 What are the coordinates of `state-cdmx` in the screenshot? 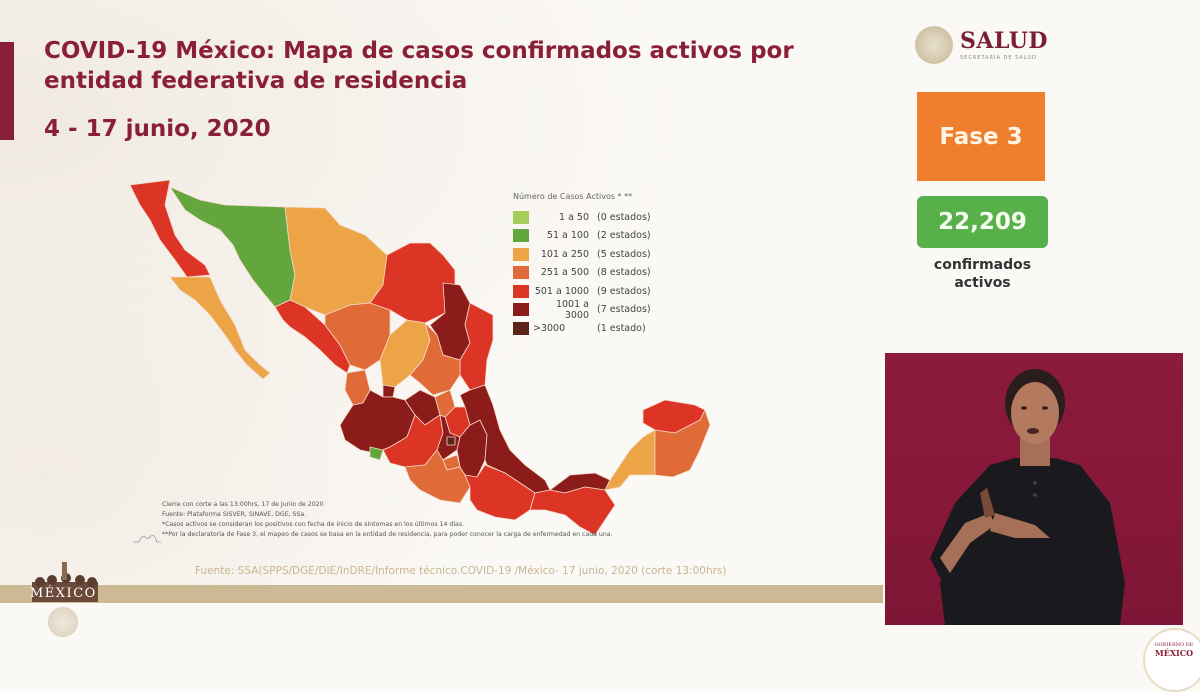 It's located at (451, 441).